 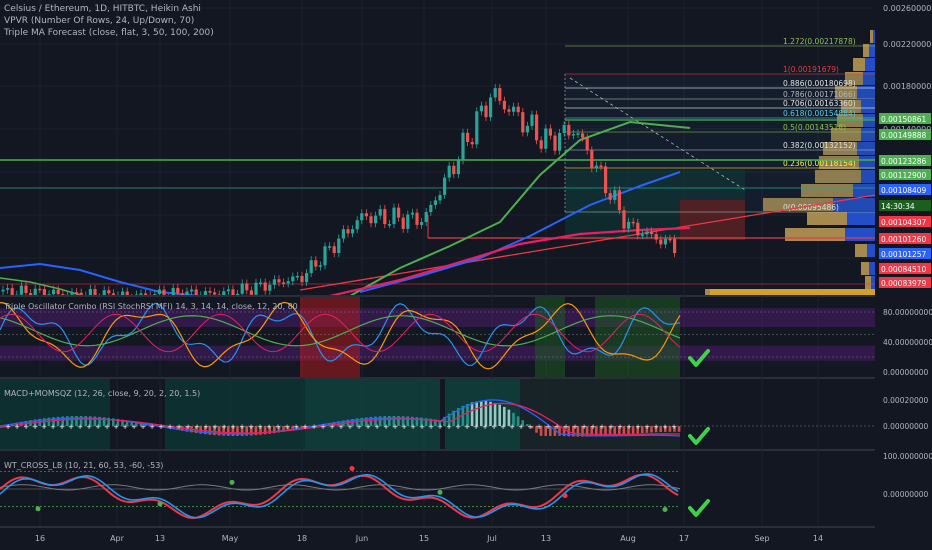 What do you see at coordinates (905, 118) in the screenshot?
I see `price-label: 0.00150861` at bounding box center [905, 118].